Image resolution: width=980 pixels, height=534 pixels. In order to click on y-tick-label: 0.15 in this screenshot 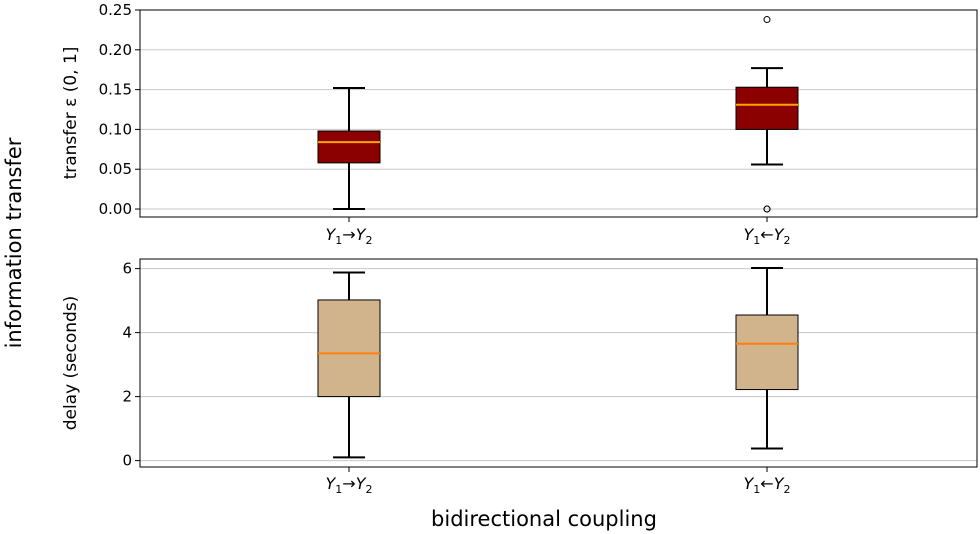, I will do `click(115, 90)`.